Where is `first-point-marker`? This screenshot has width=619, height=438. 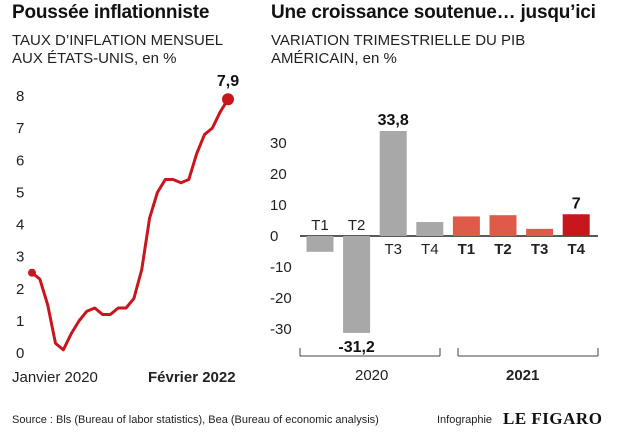
first-point-marker is located at coordinates (32, 272).